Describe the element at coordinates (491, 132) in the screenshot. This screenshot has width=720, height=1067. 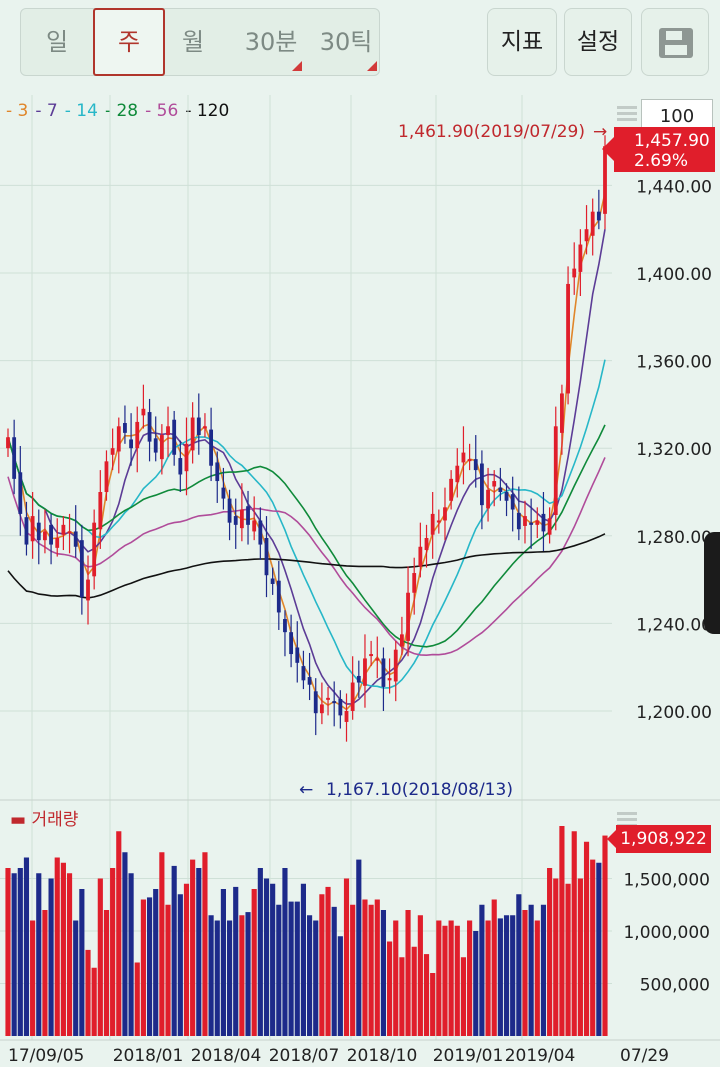
I see `max-price-annotation: 1,461.90(2019/07/29)` at that location.